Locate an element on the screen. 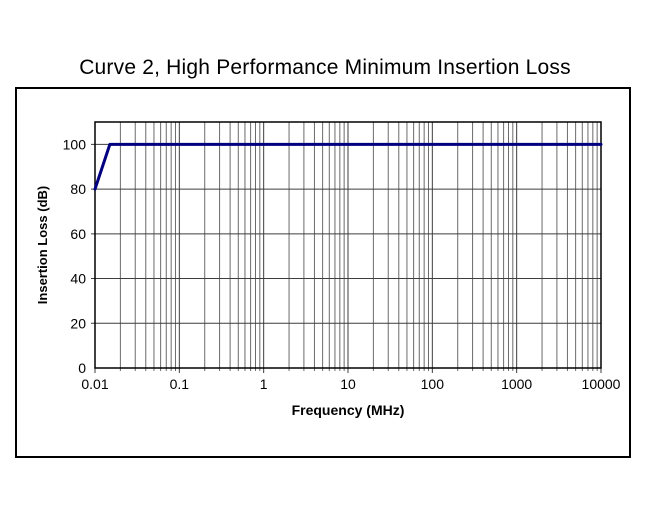 The image size is (650, 509). x-tick-label: 0.01 is located at coordinates (94, 384).